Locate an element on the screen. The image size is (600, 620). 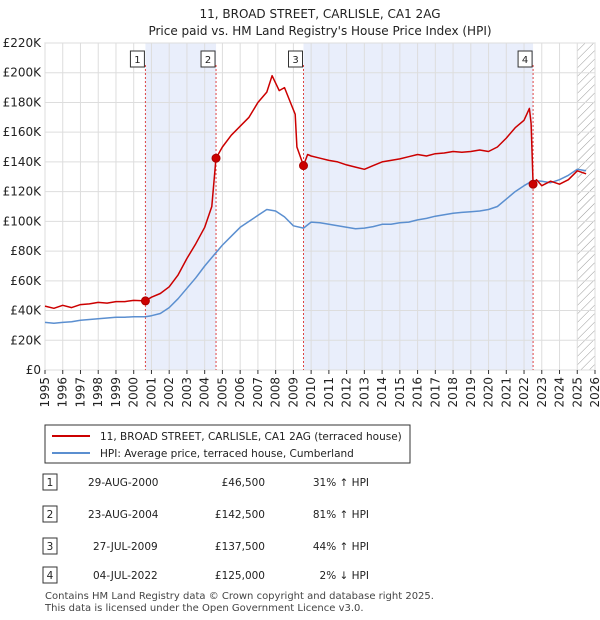
marker-boxes: 1 2 3 4 is located at coordinates (331, 59).